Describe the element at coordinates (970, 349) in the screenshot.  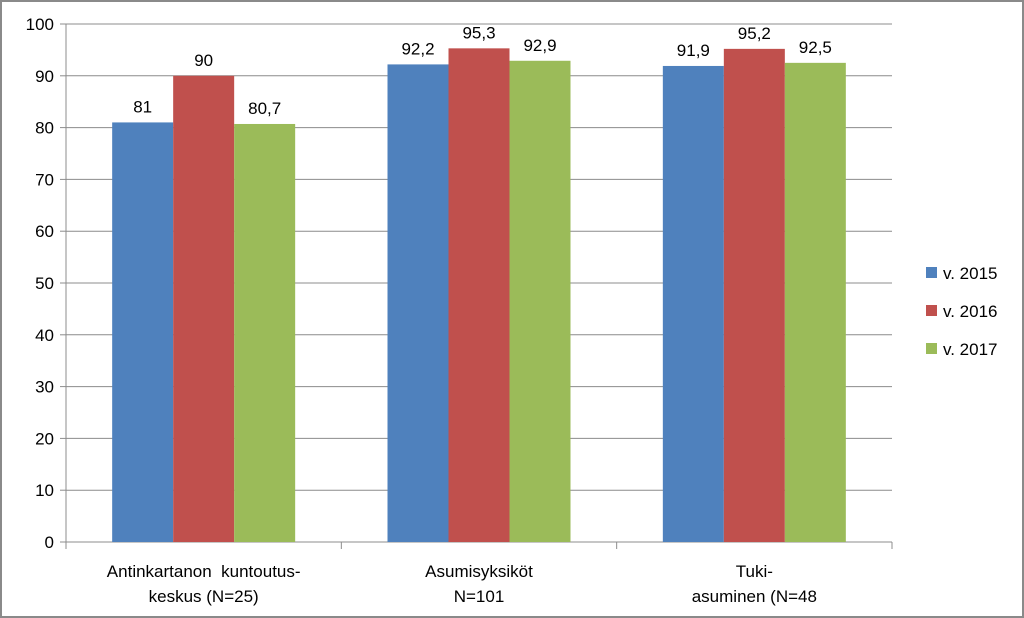
I see `legend-label: v. 2017` at that location.